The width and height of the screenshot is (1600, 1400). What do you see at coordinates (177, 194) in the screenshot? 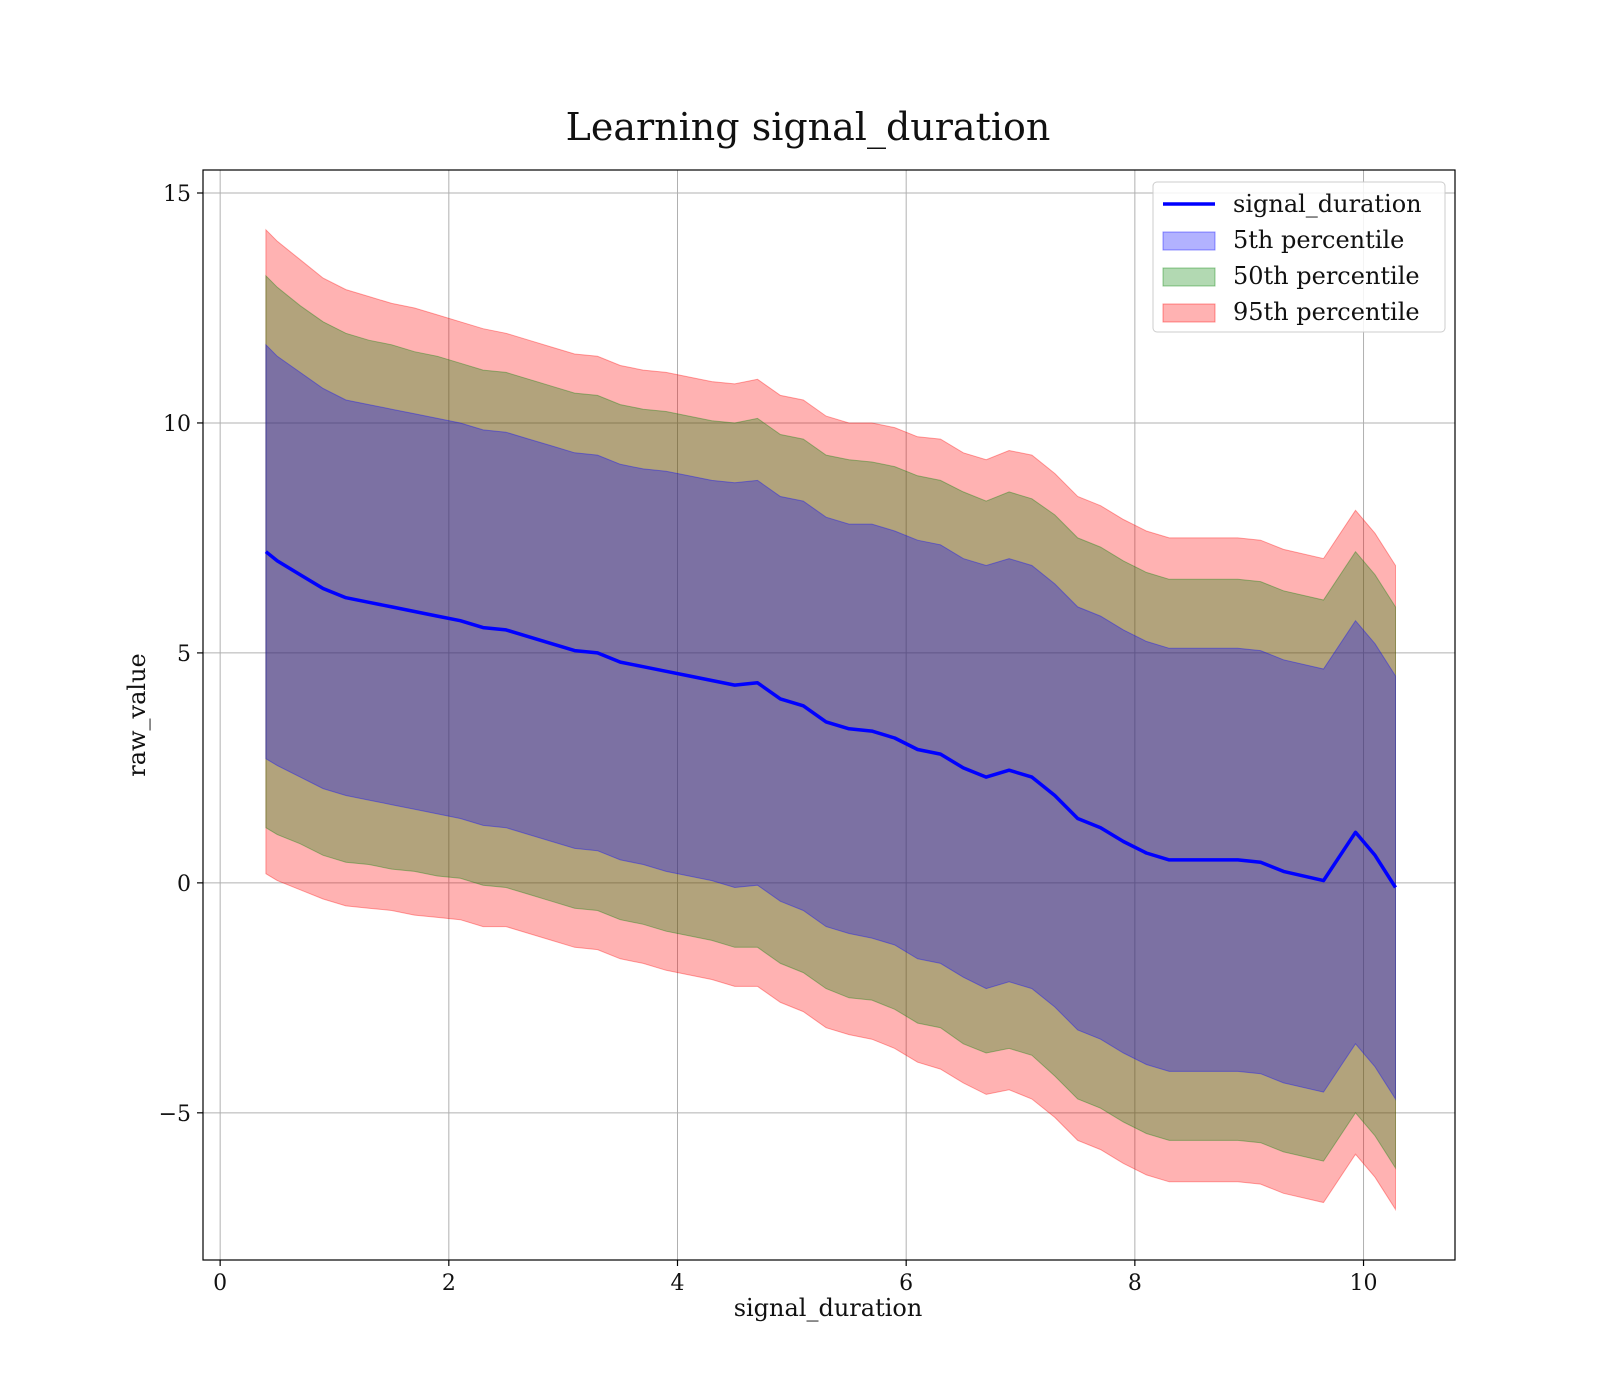
I see `y-tick-label: 15` at bounding box center [177, 194].